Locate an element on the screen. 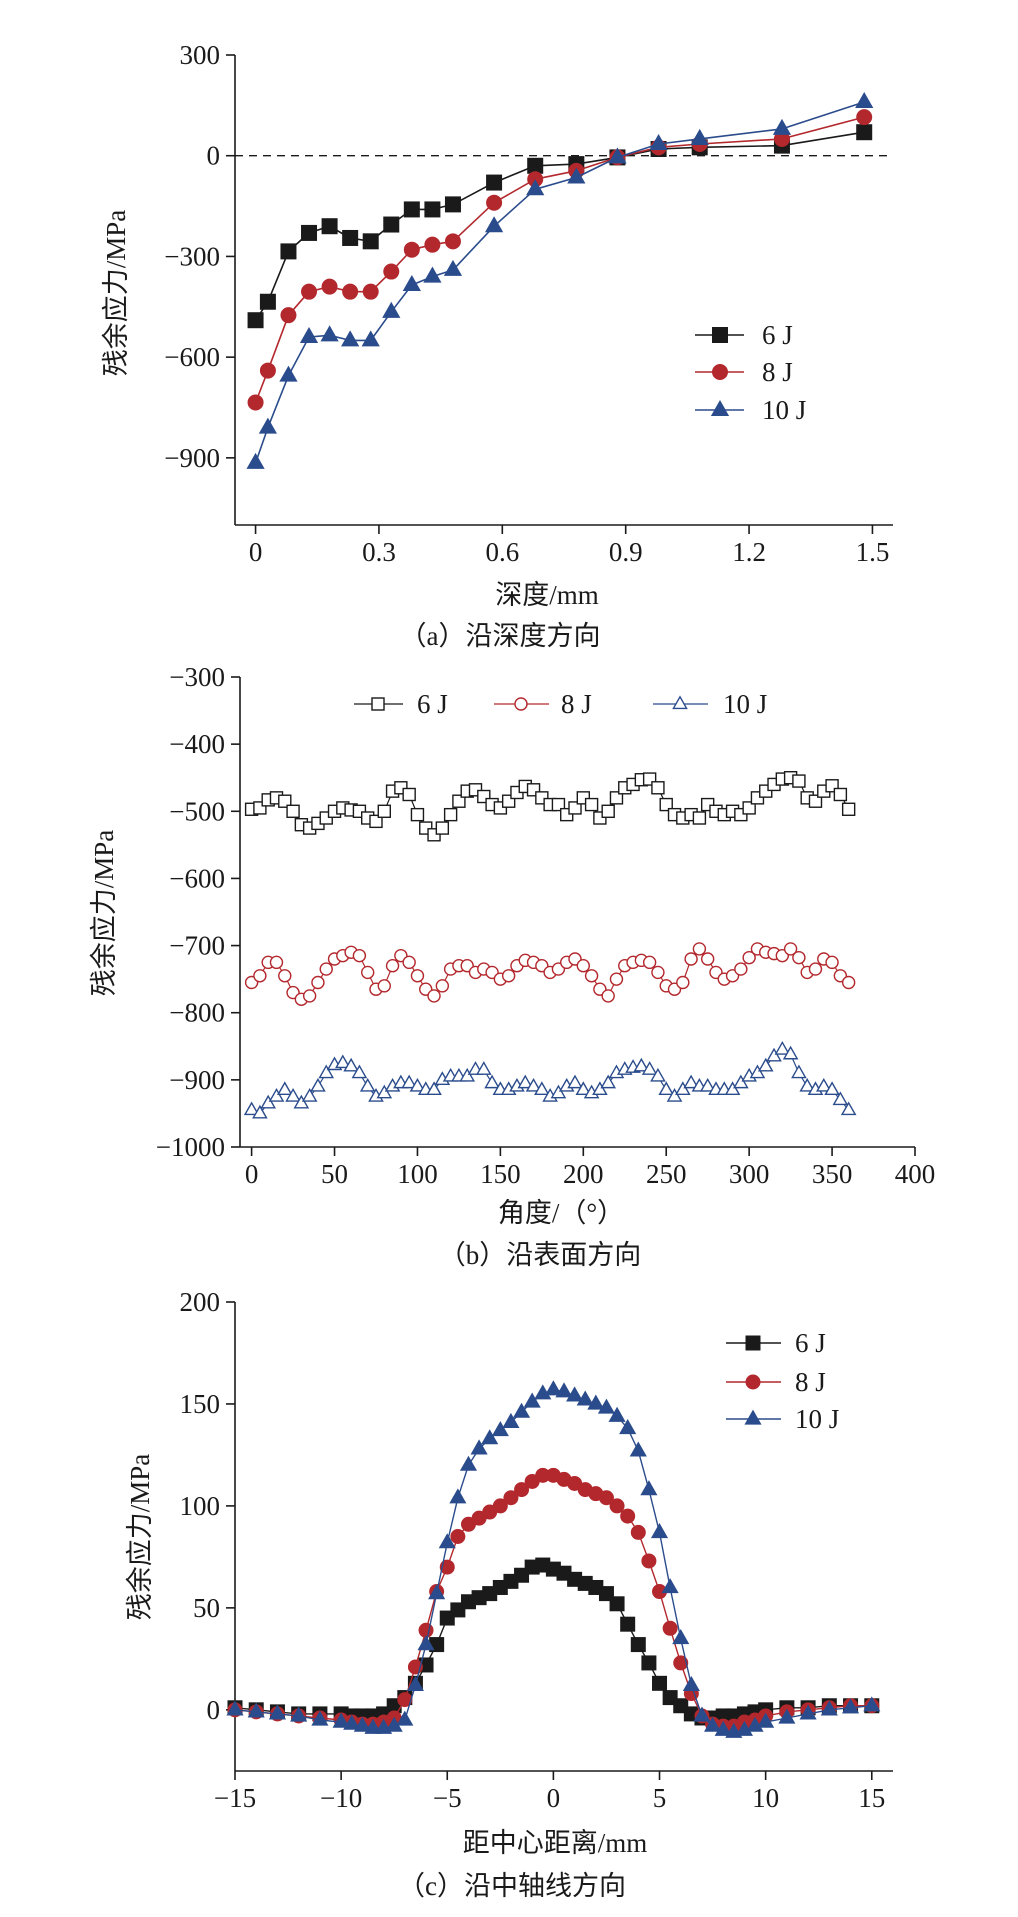  y-tick-label: −1000 is located at coordinates (190, 1147).